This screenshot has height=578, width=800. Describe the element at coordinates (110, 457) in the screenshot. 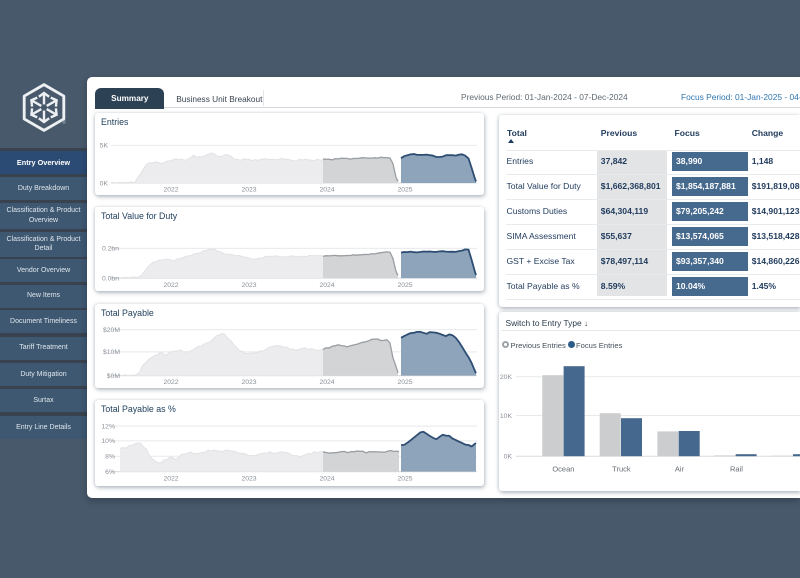

I see `svg-text: 8%` at that location.